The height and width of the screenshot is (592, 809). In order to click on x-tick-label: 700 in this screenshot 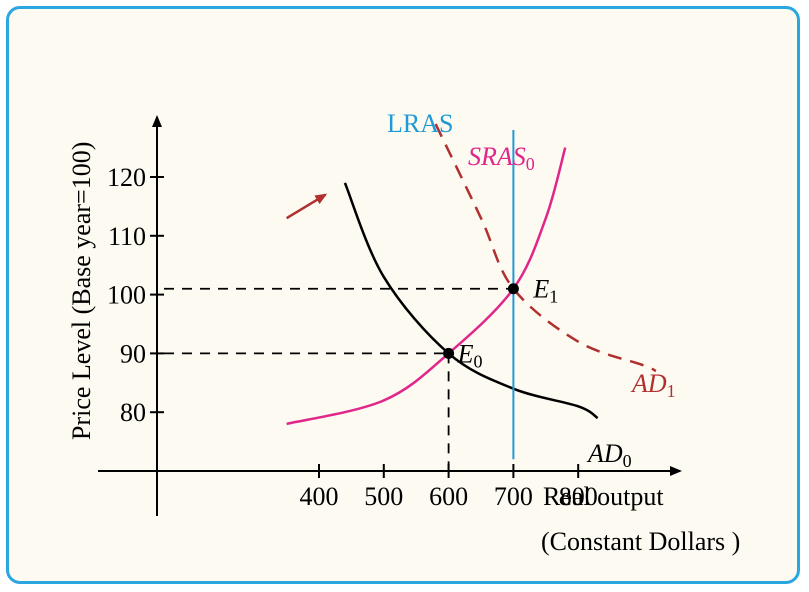, I will do `click(513, 496)`.